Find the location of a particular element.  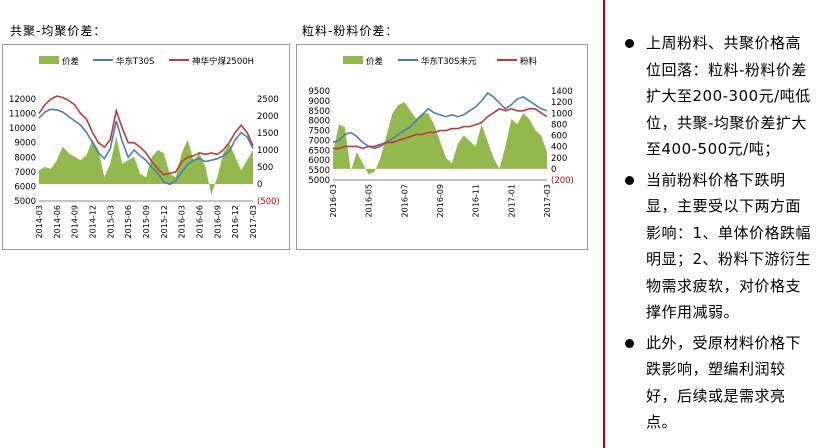

x-tick-label: 2015-03 is located at coordinates (110, 221).